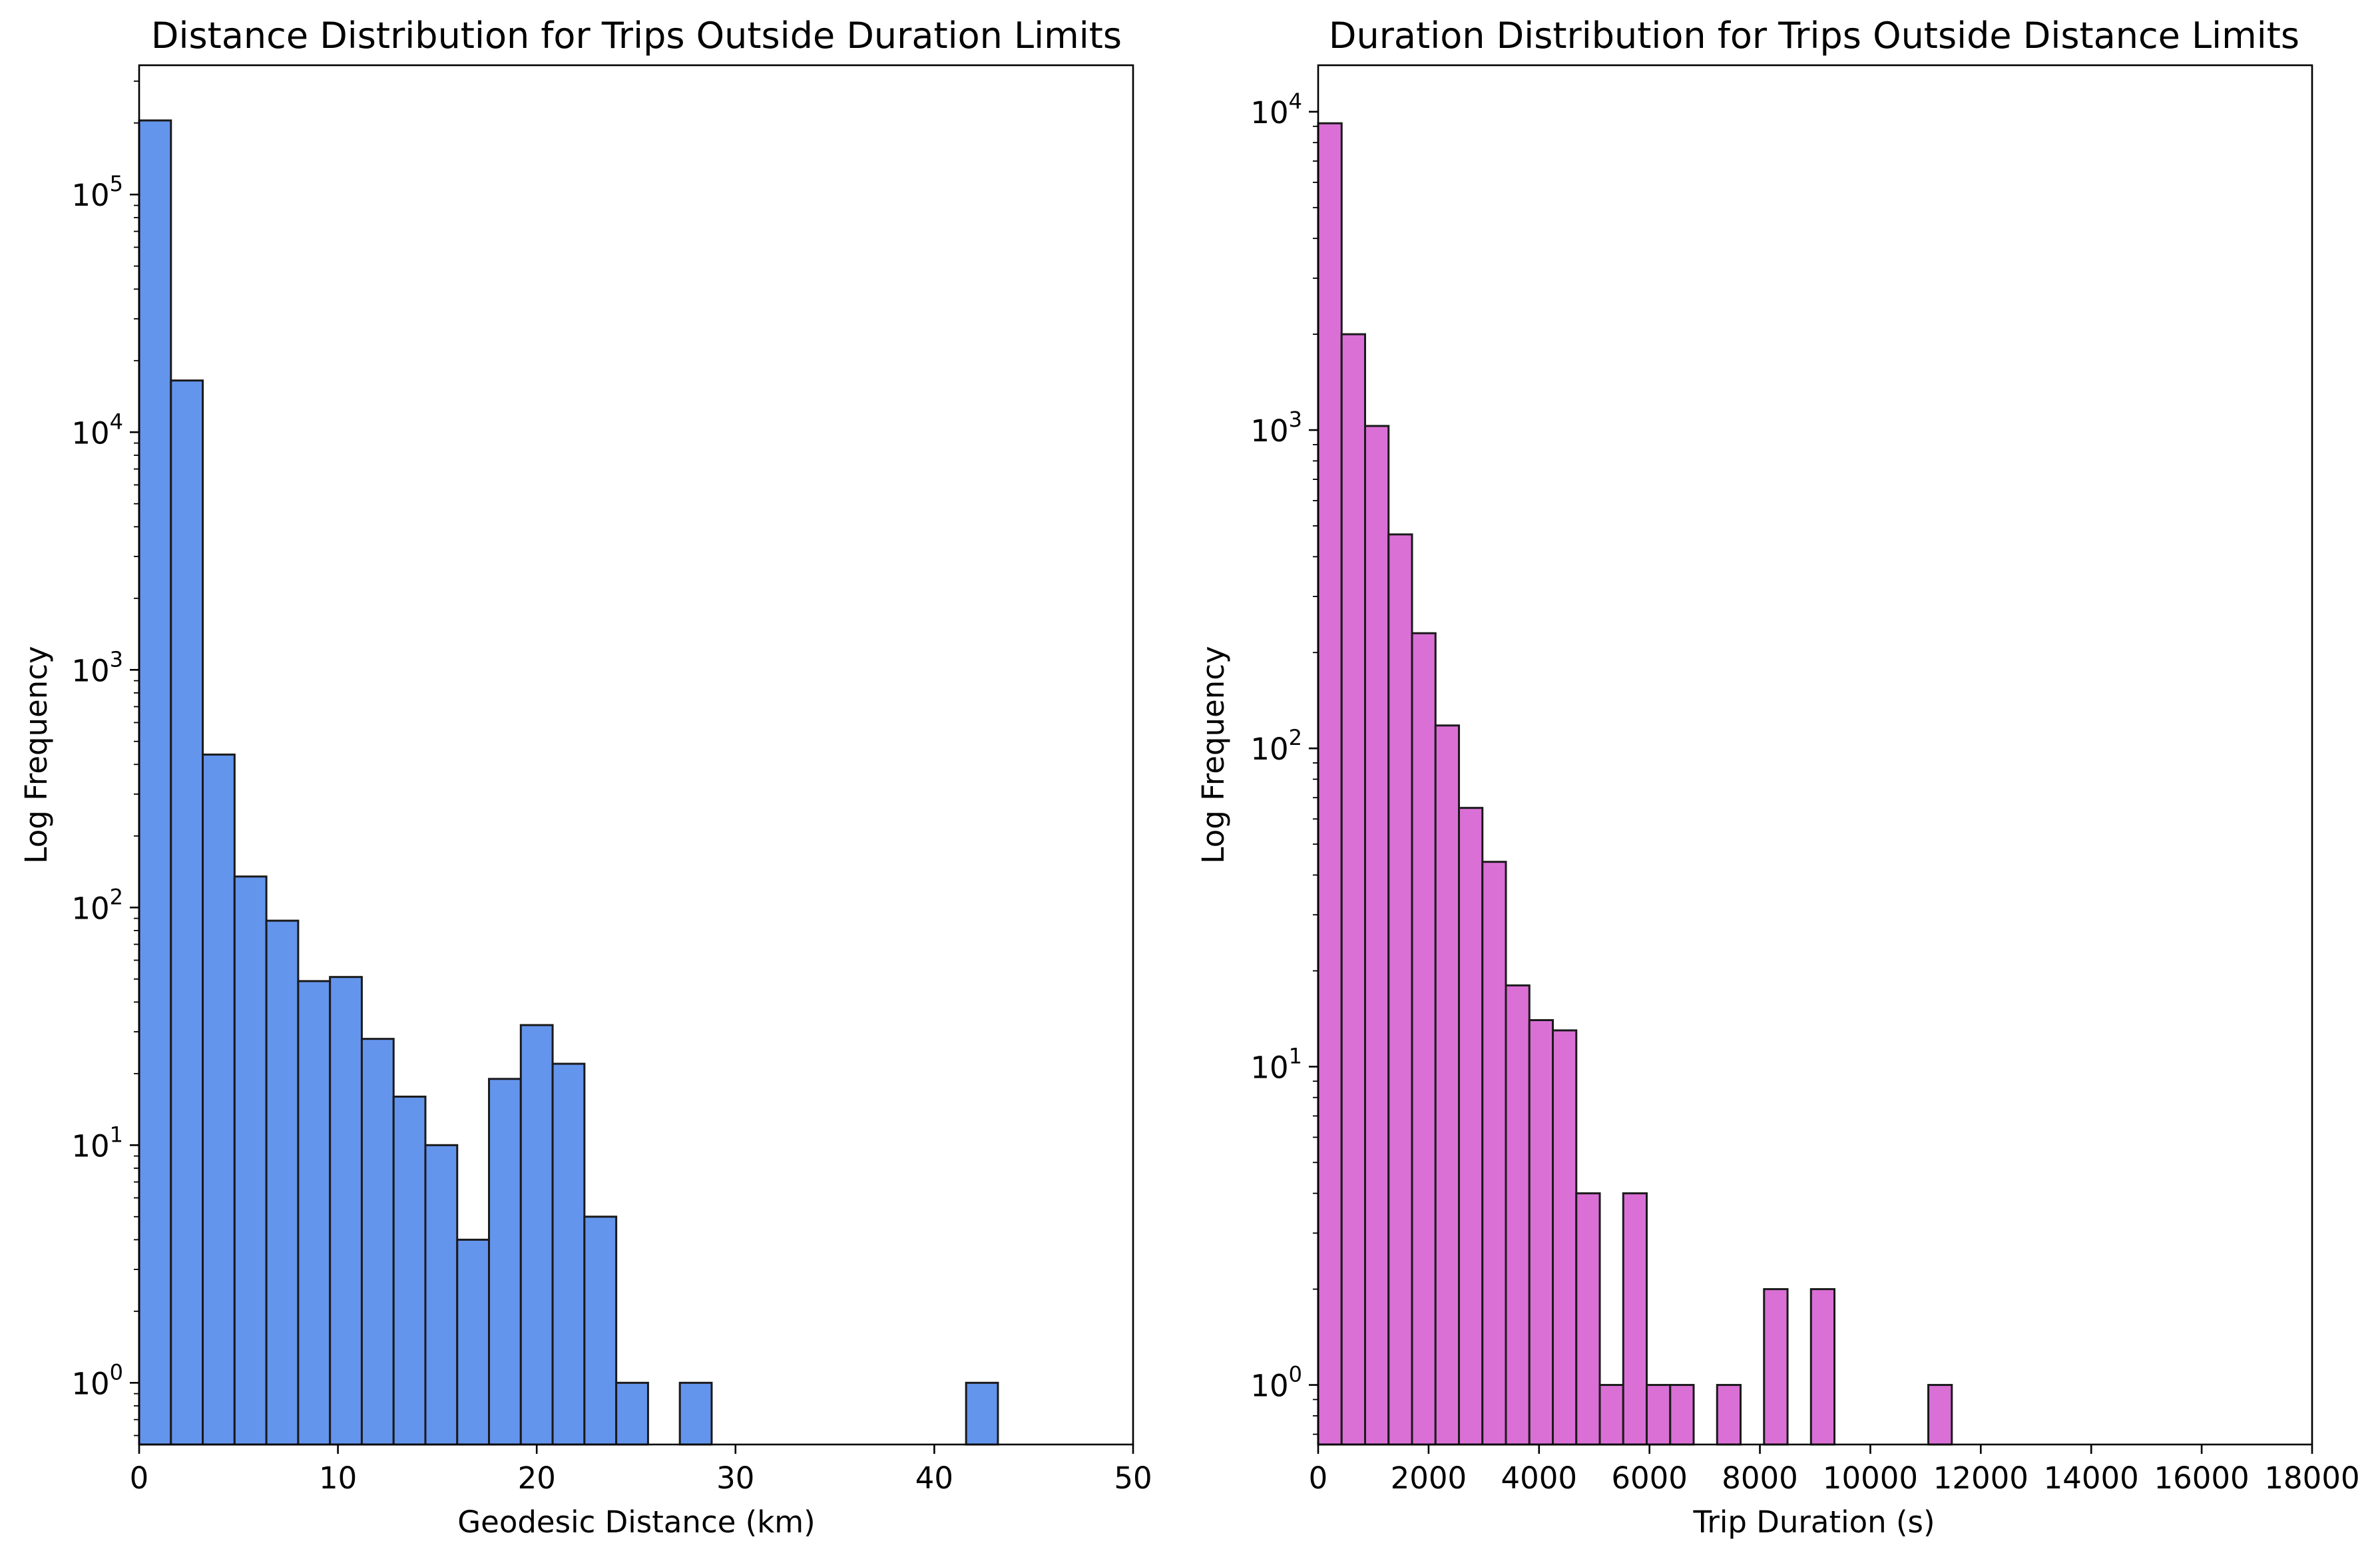 Image resolution: width=2380 pixels, height=1557 pixels. Describe the element at coordinates (934, 1478) in the screenshot. I see `x-tick-label: 40` at that location.